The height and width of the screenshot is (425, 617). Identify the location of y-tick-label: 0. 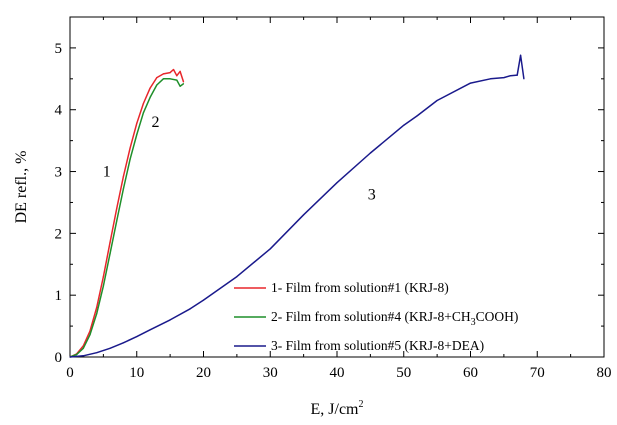
(59, 358).